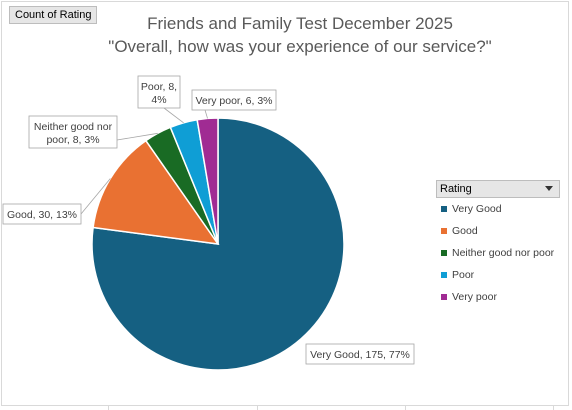  Describe the element at coordinates (477, 209) in the screenshot. I see `legend-label: Very Good` at that location.